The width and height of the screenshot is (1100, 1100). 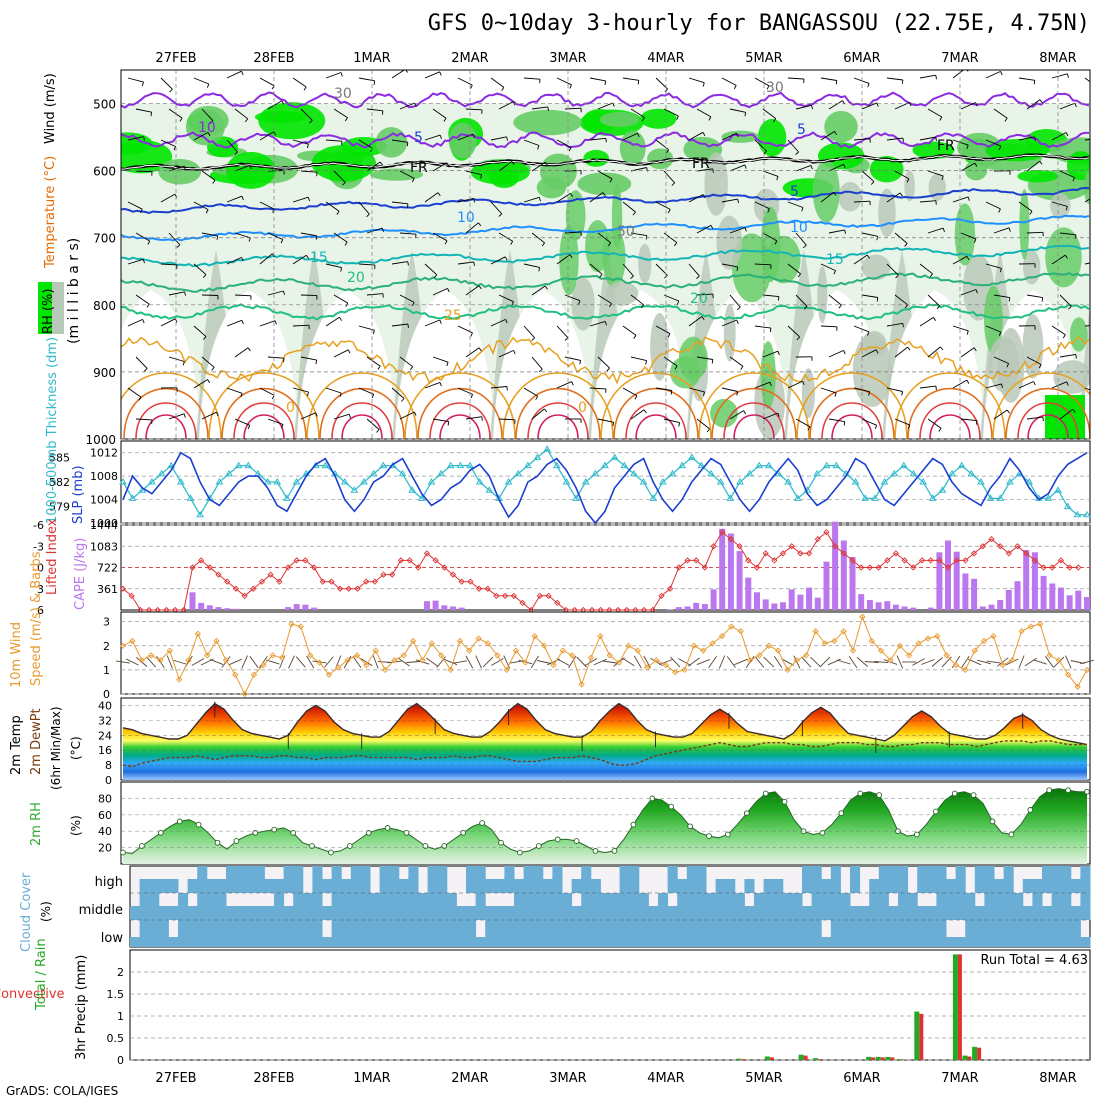 What do you see at coordinates (453, 316) in the screenshot?
I see `contour-label-13: 25` at bounding box center [453, 316].